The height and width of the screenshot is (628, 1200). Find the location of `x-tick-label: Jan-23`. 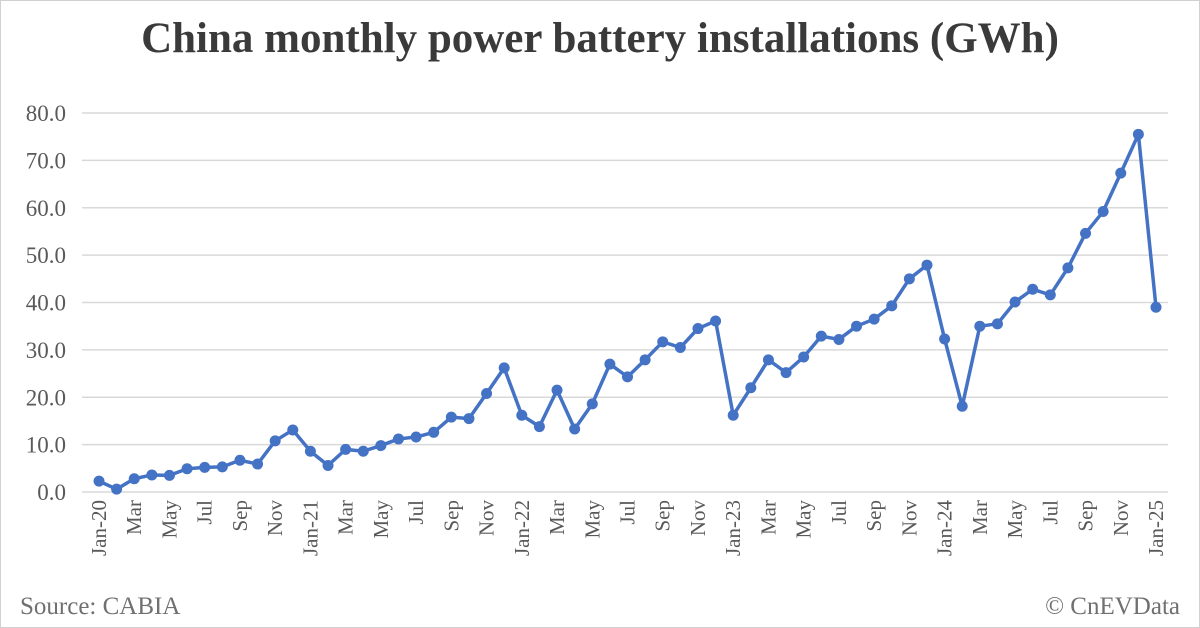

x-tick-label: Jan-23 is located at coordinates (733, 528).